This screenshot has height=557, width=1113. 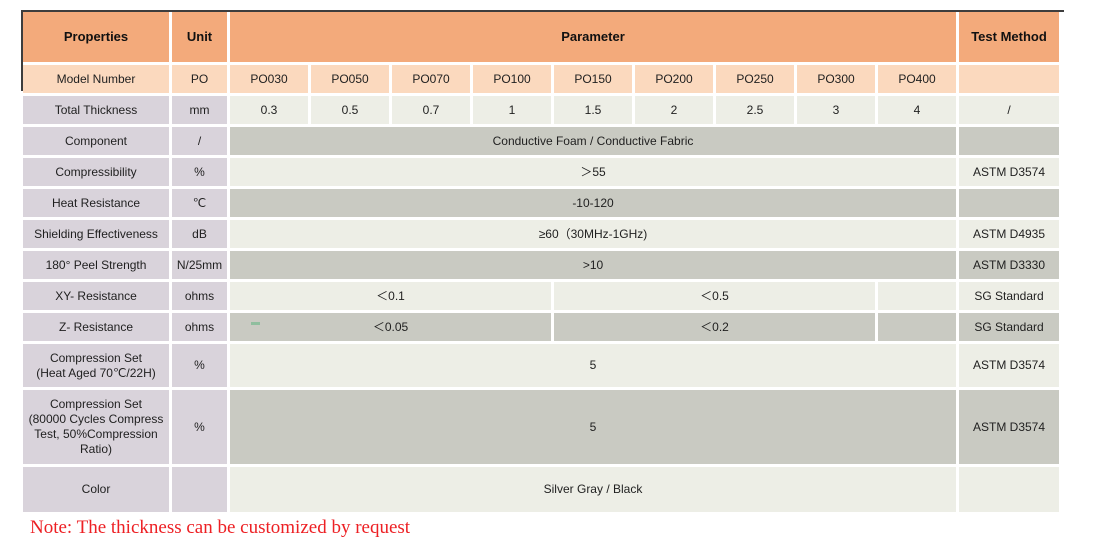 I want to click on model-cell: PO150, so click(x=593, y=79).